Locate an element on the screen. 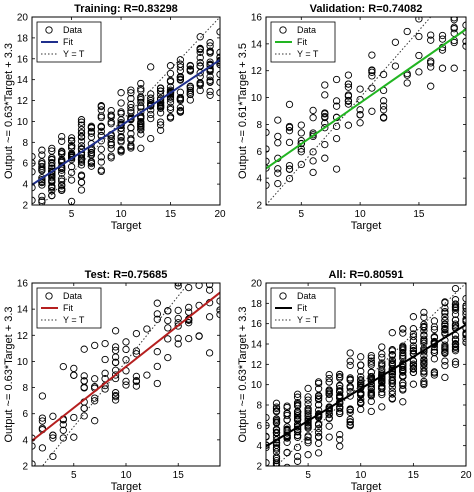 This screenshot has height=492, width=474. legend: Data Fit Y = T is located at coordinates (303, 308).